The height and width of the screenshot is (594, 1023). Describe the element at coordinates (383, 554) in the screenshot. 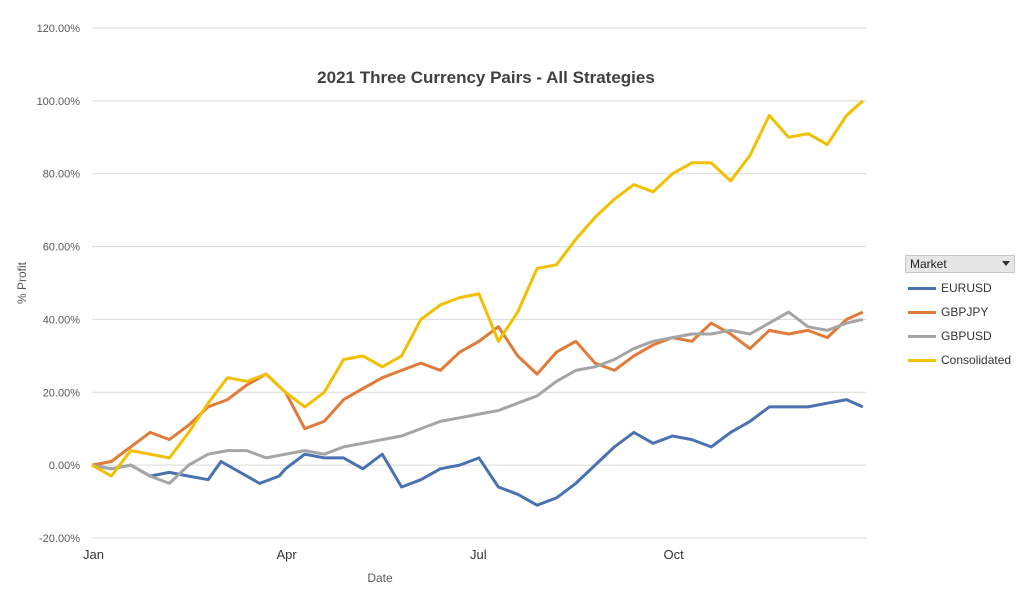

I see `x-axis-ticks: Jan Apr Jul Oct` at that location.